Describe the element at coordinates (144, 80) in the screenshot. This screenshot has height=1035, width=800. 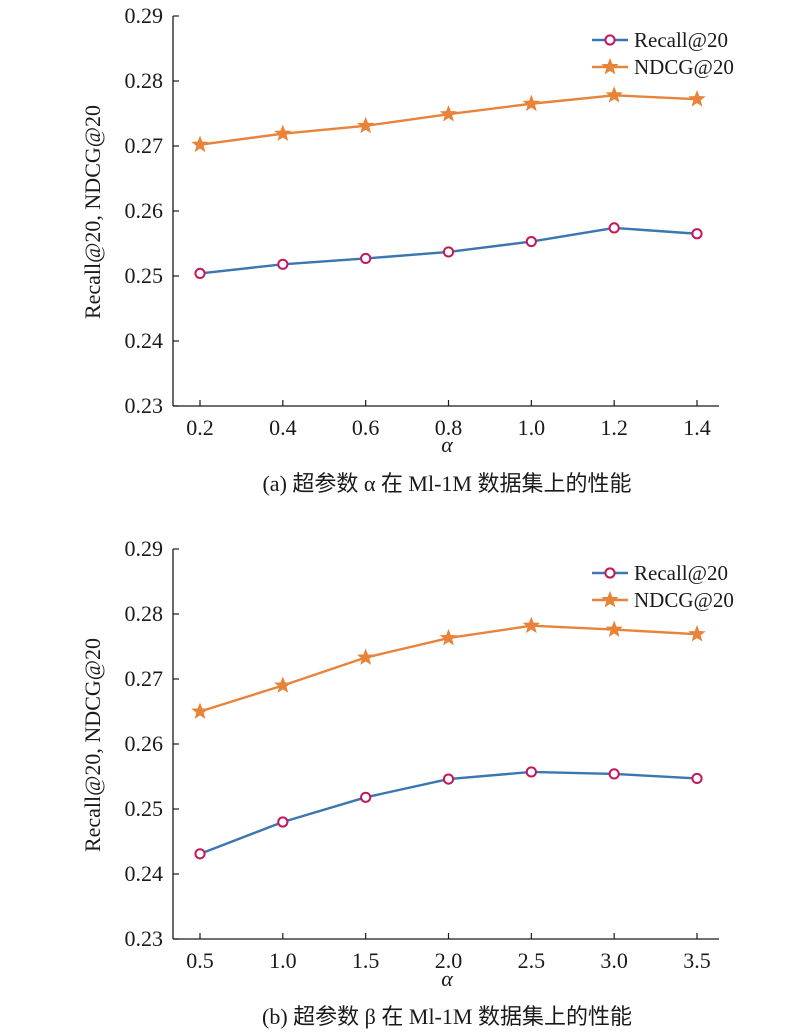
I see `chart-a-y-tick-label: 0.28` at that location.